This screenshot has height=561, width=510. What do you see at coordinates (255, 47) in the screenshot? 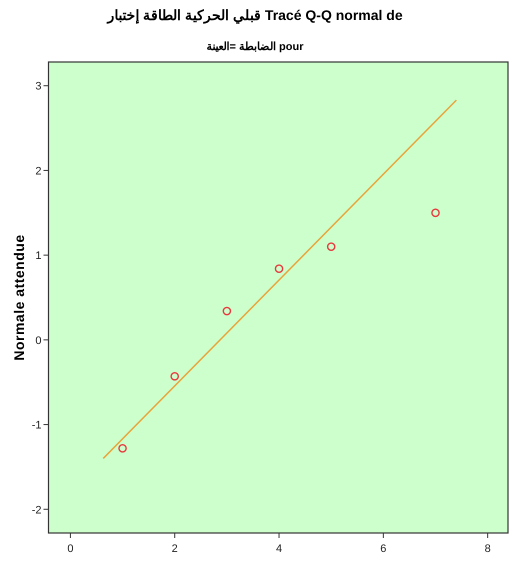
I see `subtitle: pour الضابطة =العينة` at bounding box center [255, 47].